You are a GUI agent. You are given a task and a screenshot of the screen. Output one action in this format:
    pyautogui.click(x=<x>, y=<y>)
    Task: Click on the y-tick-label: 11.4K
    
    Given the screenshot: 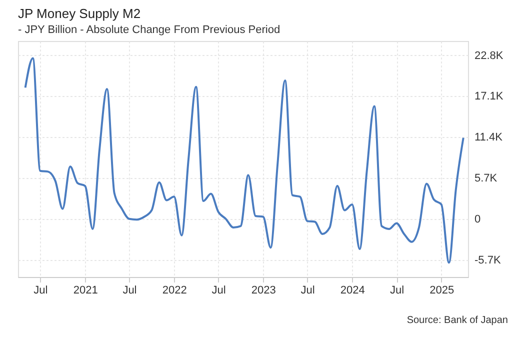 What is the action you would take?
    pyautogui.click(x=489, y=138)
    